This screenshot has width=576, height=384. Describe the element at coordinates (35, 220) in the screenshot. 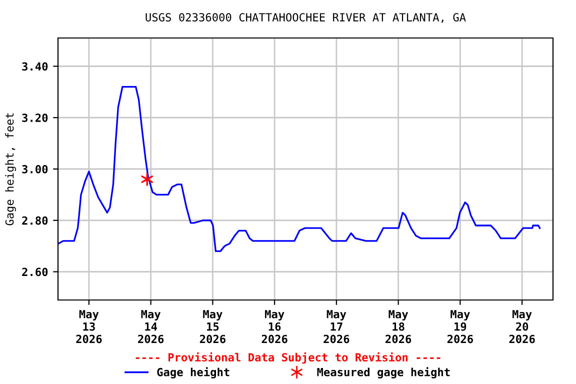

I see `y-tick-label: 2.80` at that location.